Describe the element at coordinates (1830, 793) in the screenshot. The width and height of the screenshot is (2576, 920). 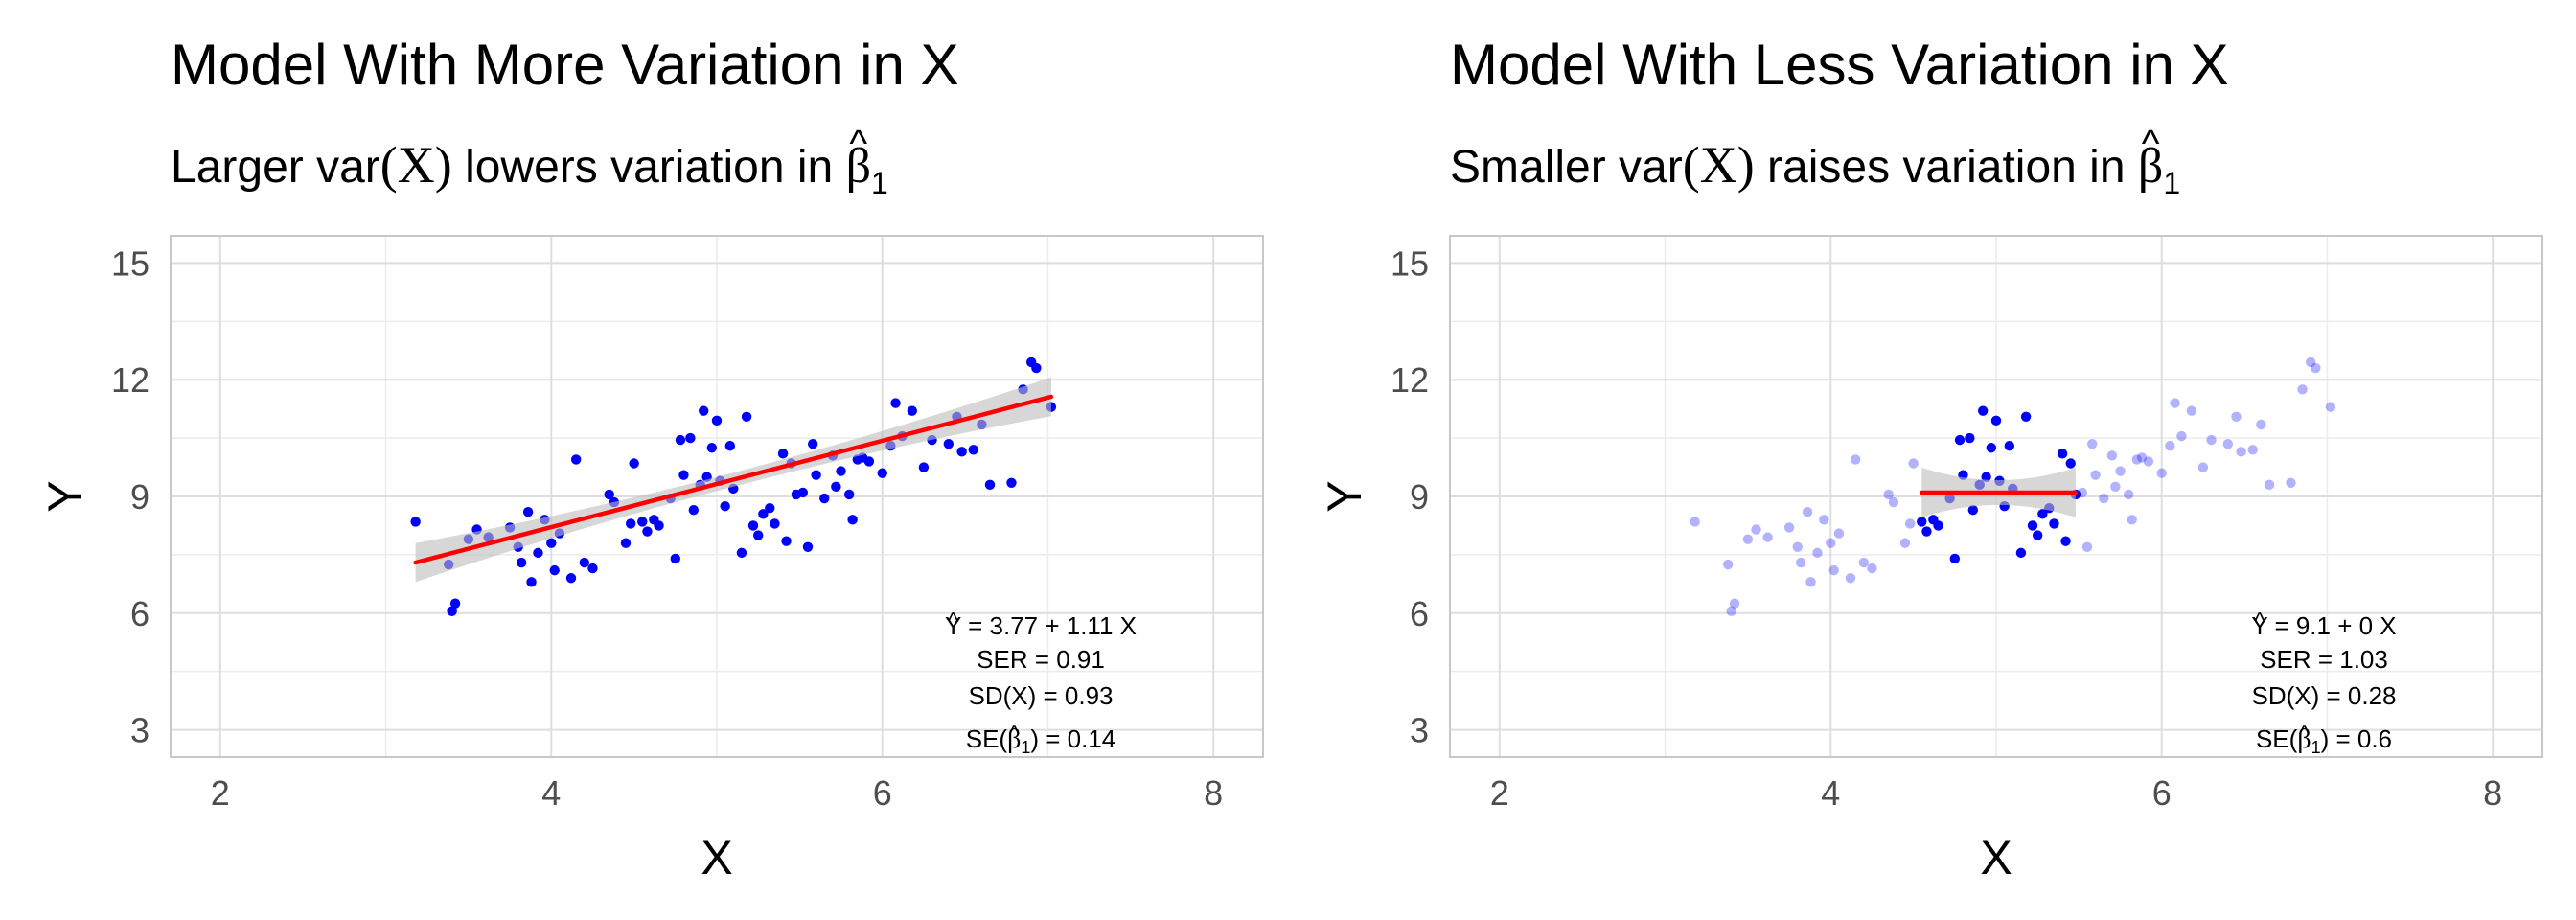
I see `x-tick-label: 4` at that location.